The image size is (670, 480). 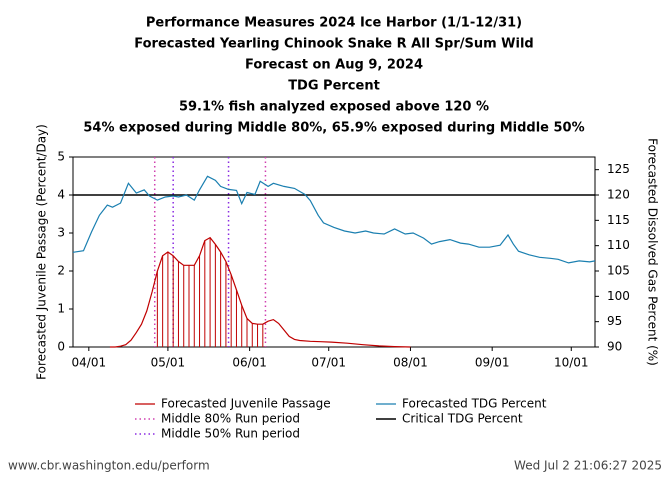 I want to click on legend-label: Middle 50% Run period, so click(x=230, y=434).